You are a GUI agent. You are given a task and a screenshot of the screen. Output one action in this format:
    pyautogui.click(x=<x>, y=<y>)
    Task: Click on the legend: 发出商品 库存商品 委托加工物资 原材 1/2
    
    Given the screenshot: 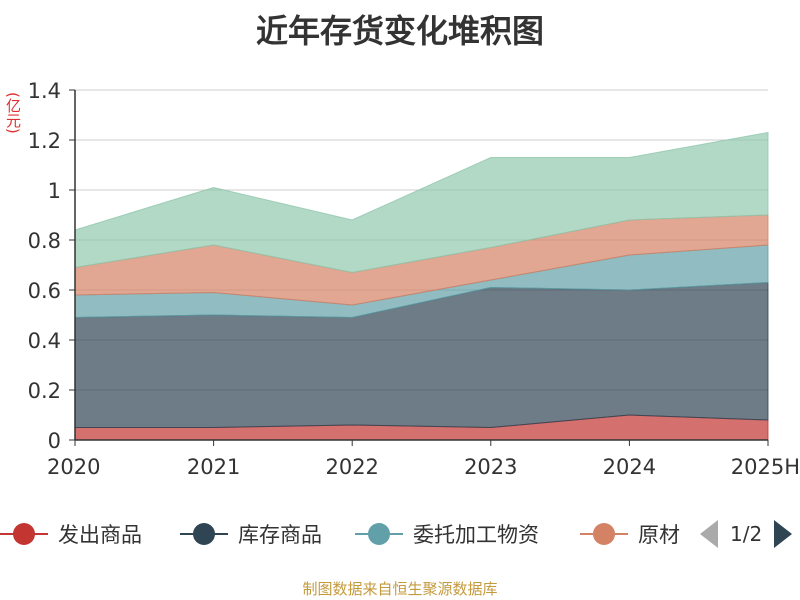 What is the action you would take?
    pyautogui.click(x=400, y=534)
    